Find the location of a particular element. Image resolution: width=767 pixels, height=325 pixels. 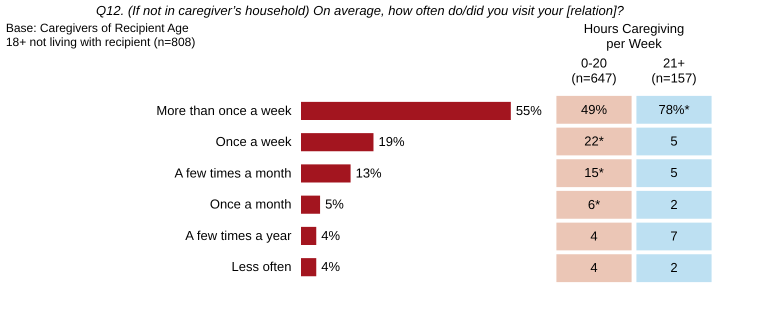

category-label: 0-20 (n=647) is located at coordinates (594, 71).